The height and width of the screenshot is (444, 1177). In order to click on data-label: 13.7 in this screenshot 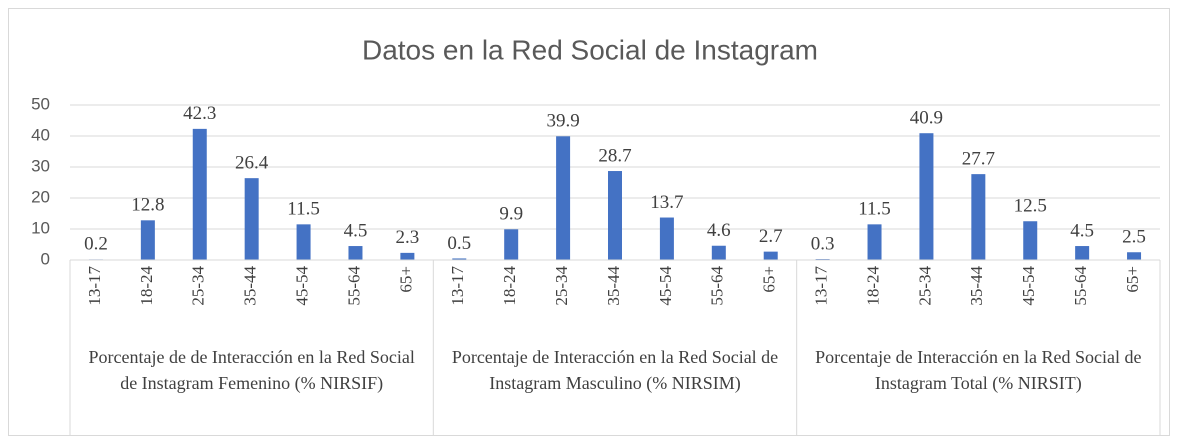, I will do `click(666, 202)`.